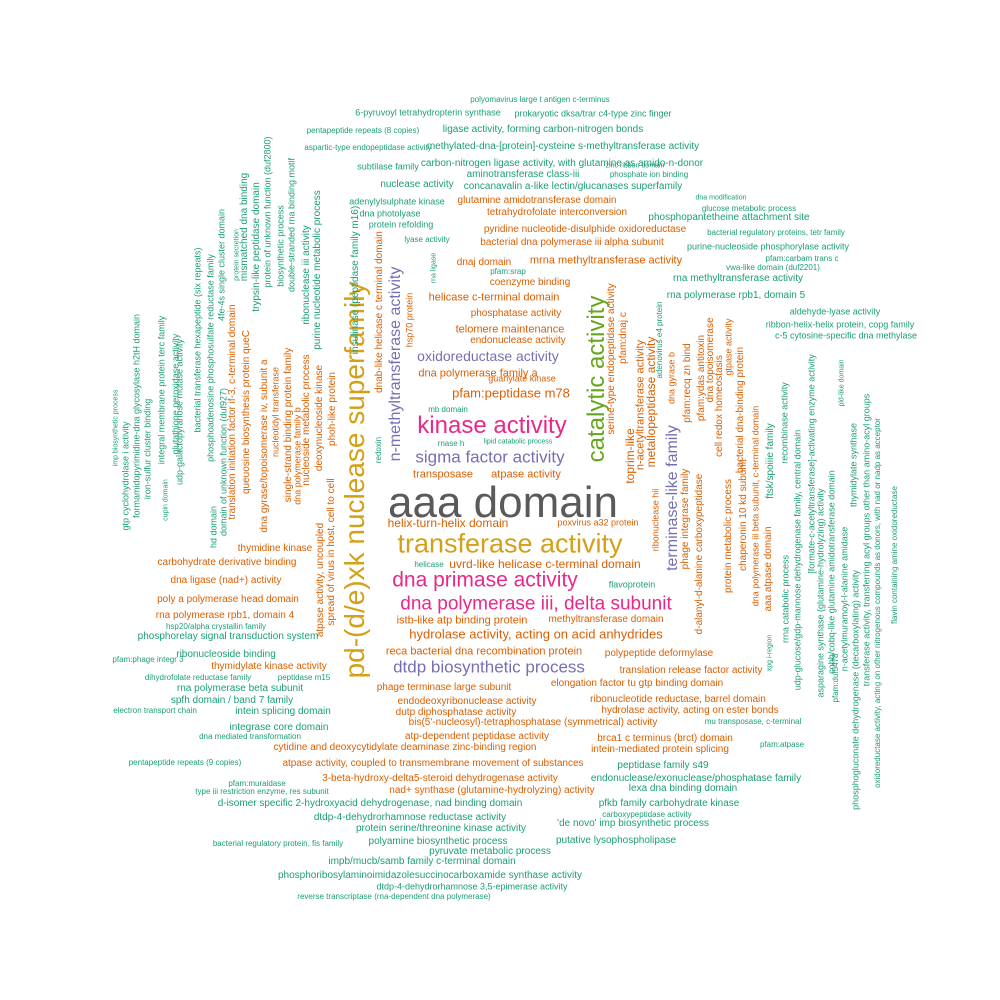  Describe the element at coordinates (304, 677) in the screenshot. I see `word: peptidase m15` at that location.